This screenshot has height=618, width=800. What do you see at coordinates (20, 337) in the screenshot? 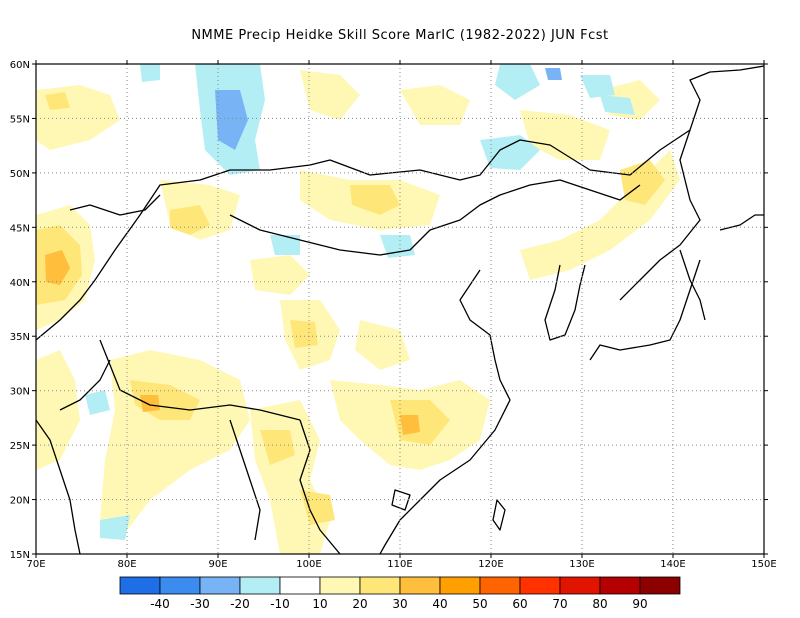
I see `lat-tick-label: 35N` at bounding box center [20, 337].